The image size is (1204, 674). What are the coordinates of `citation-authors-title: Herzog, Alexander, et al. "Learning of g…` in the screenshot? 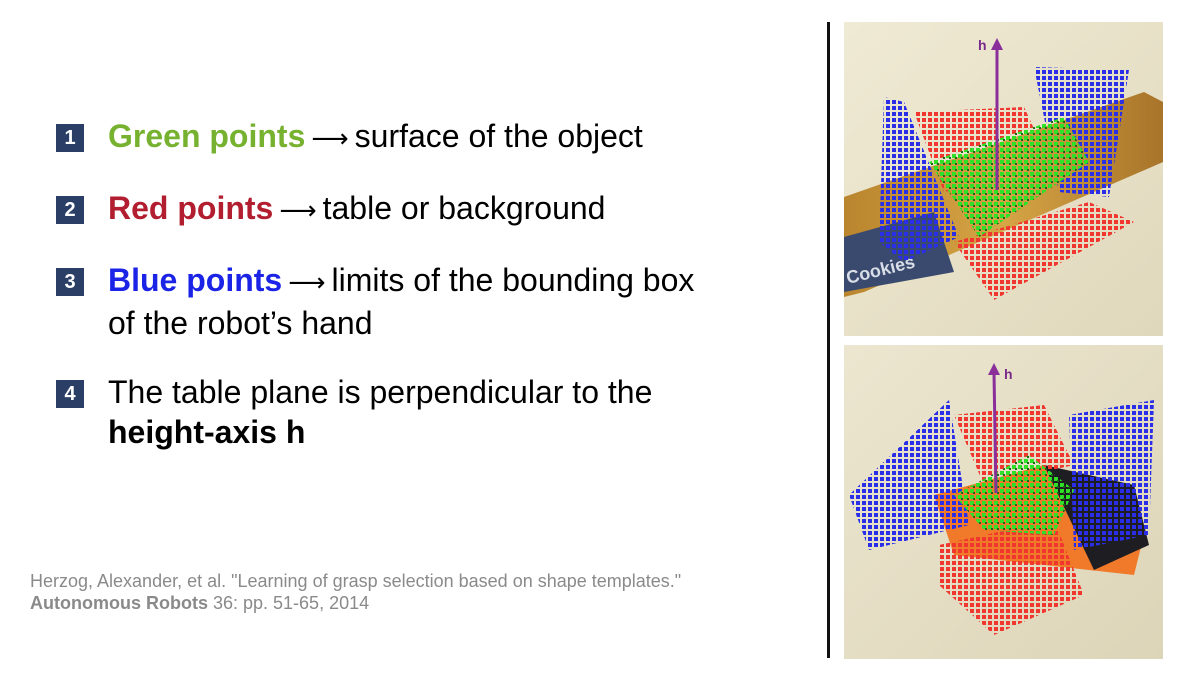 It's located at (356, 581).